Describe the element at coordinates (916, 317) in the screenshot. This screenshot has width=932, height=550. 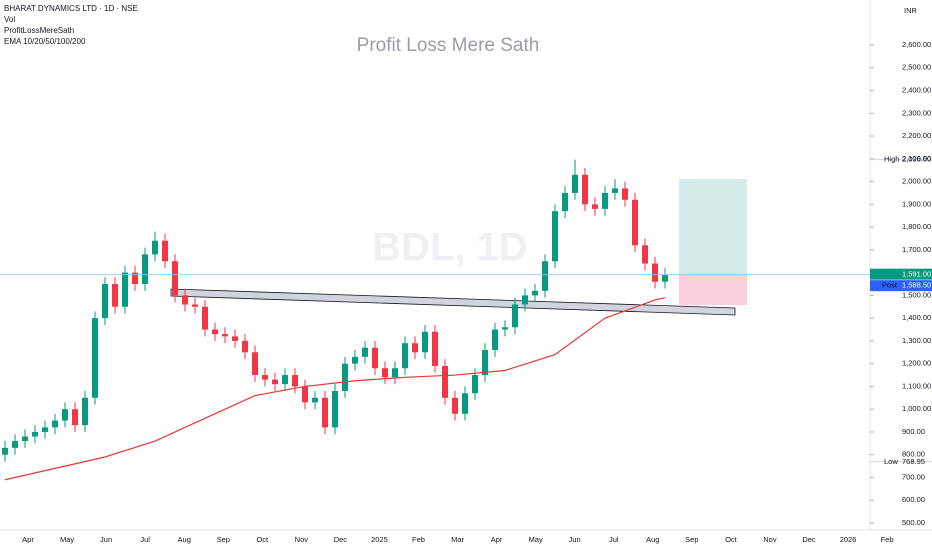
I see `y-tick-label: 1,400.00` at that location.